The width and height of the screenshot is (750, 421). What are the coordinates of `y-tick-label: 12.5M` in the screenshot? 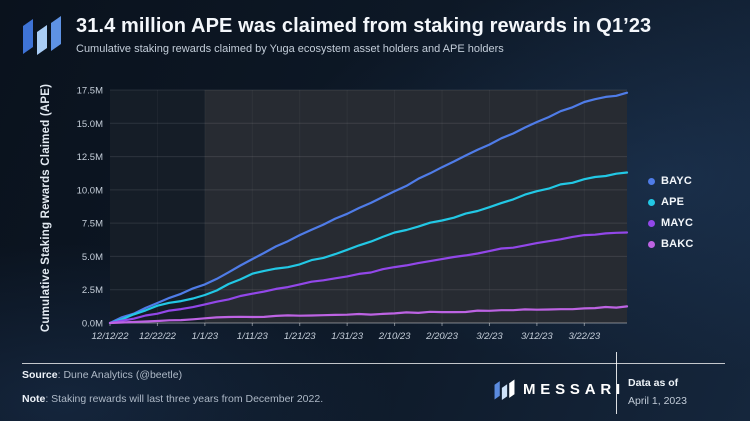 It's located at (90, 157).